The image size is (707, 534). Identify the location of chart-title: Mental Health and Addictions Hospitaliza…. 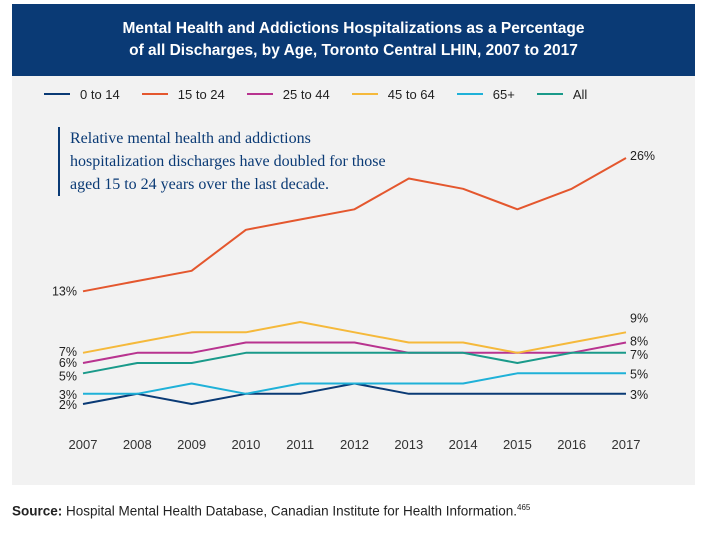
(353, 40).